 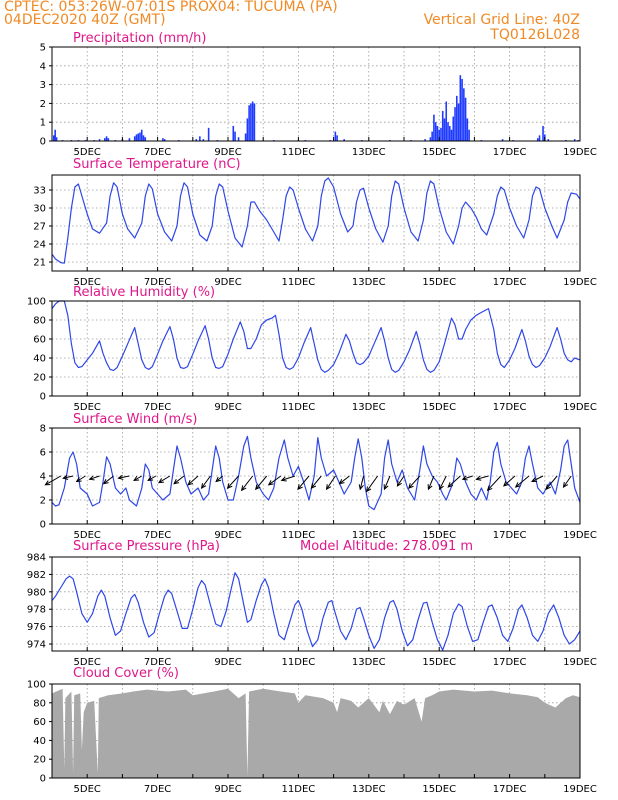 What do you see at coordinates (36, 610) in the screenshot?
I see `press-ytick-label: 978` at bounding box center [36, 610].